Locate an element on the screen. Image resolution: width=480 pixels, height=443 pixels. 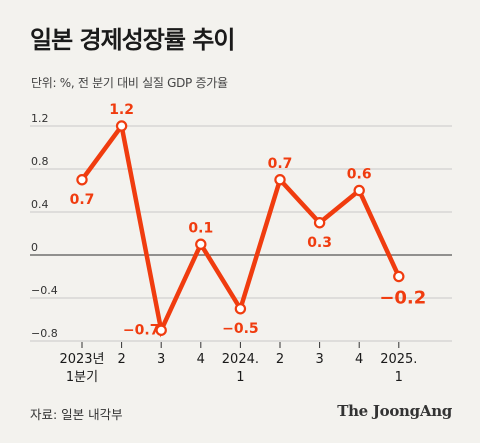
x-axis: 2023년 1분기 2 3 4 2024. 1 2 3 4 2025. 1 is located at coordinates (238, 363).